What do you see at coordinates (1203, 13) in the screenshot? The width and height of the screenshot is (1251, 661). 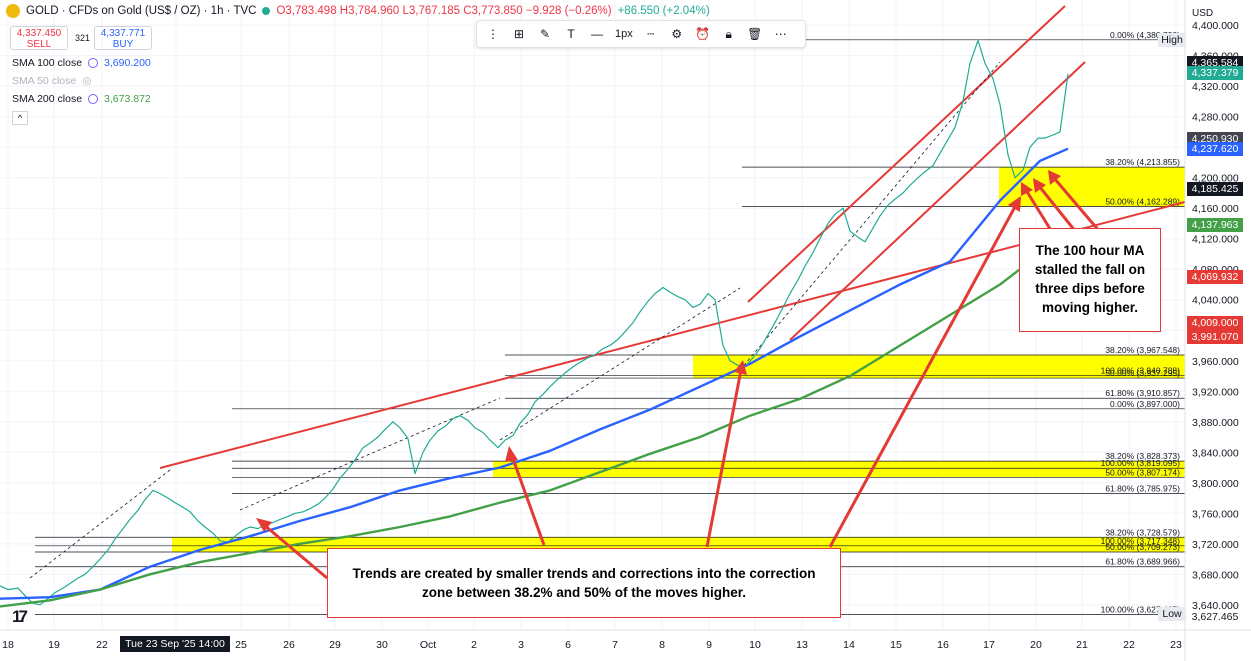 I see `currency-label: USD` at bounding box center [1203, 13].